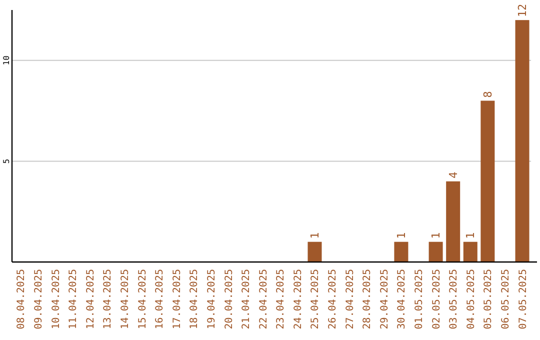 The image size is (540, 340). I want to click on x-tick-label: 06.05.2025, so click(506, 299).